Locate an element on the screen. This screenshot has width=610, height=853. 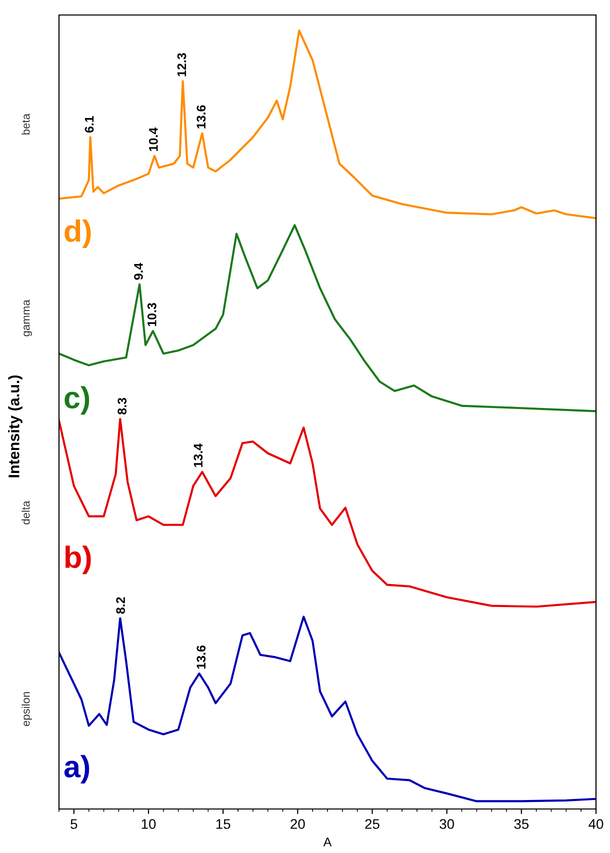
annotation: 13.4 is located at coordinates (198, 455).